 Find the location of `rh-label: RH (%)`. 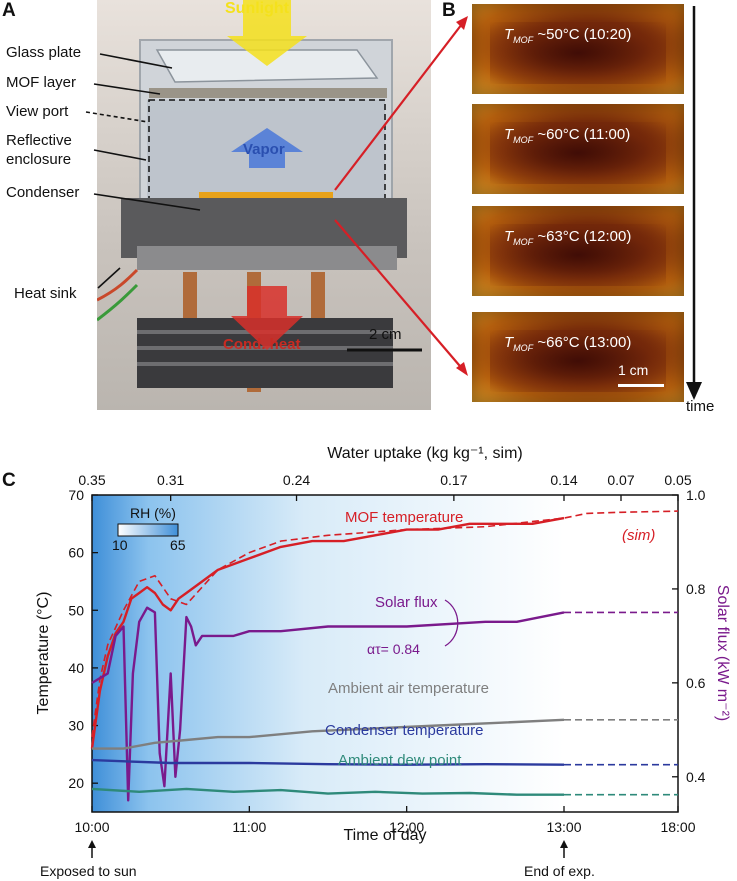

rh-label: RH (%) is located at coordinates (153, 513).